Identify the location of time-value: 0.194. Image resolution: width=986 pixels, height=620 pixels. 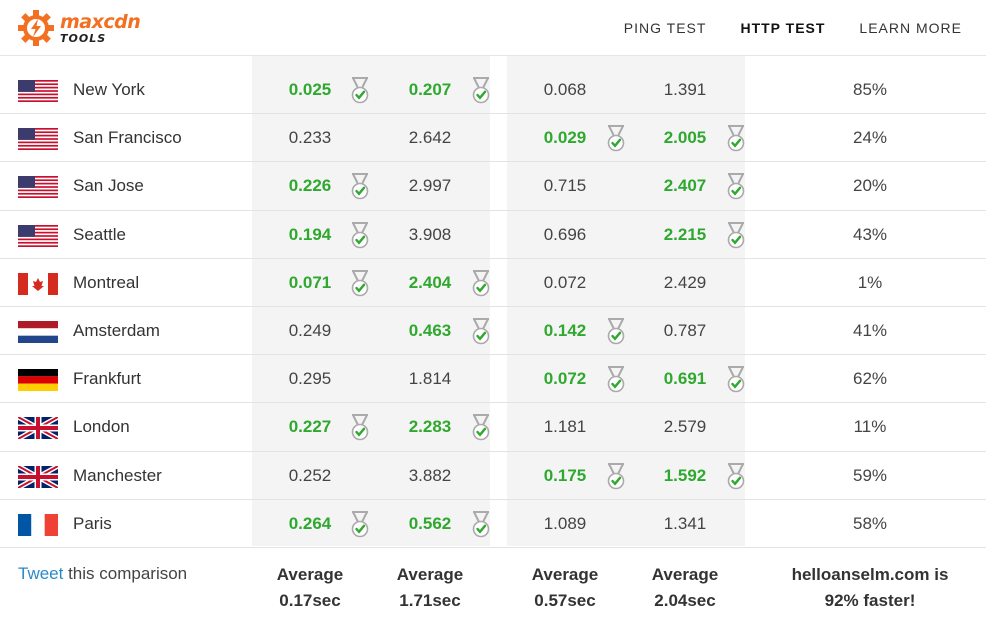
(310, 234).